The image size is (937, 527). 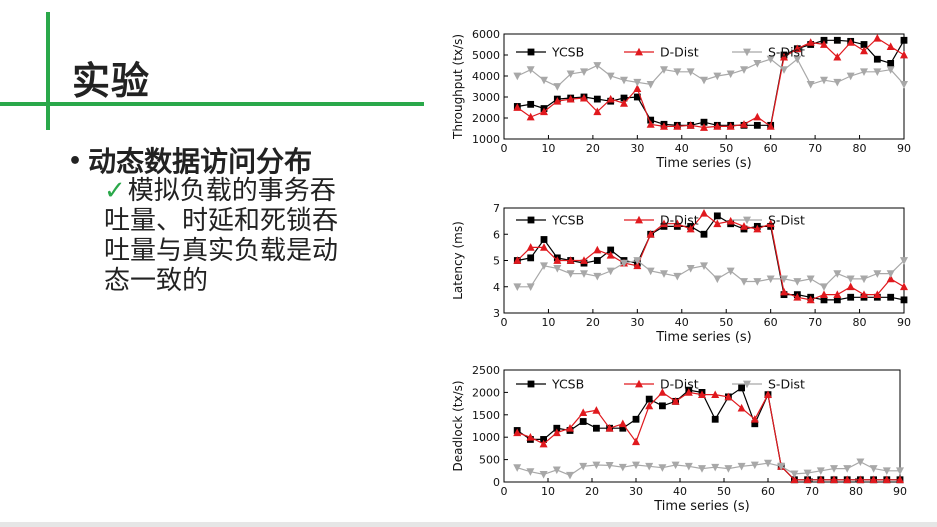 What do you see at coordinates (486, 34) in the screenshot?
I see `y-tick-label: 6000` at bounding box center [486, 34].